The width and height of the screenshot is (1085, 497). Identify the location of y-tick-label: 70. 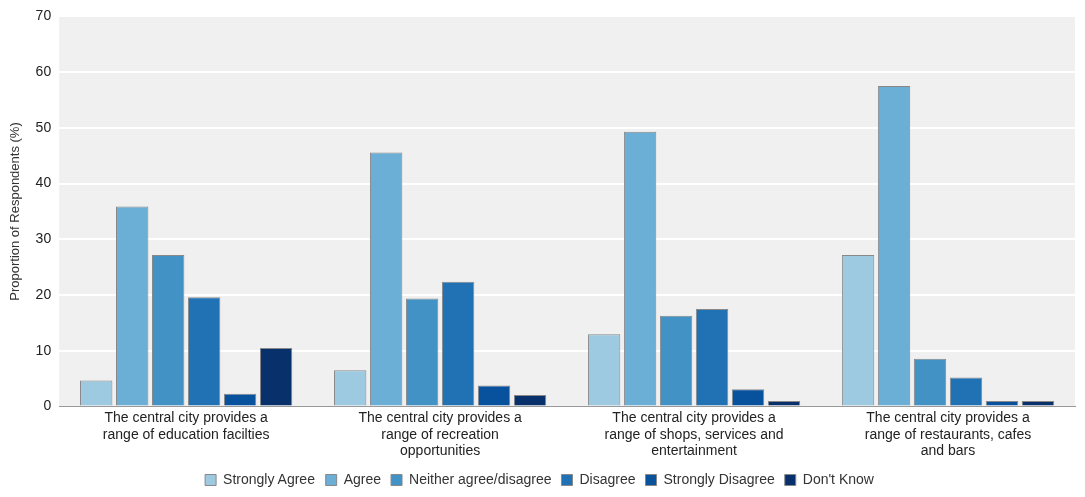
(43, 15).